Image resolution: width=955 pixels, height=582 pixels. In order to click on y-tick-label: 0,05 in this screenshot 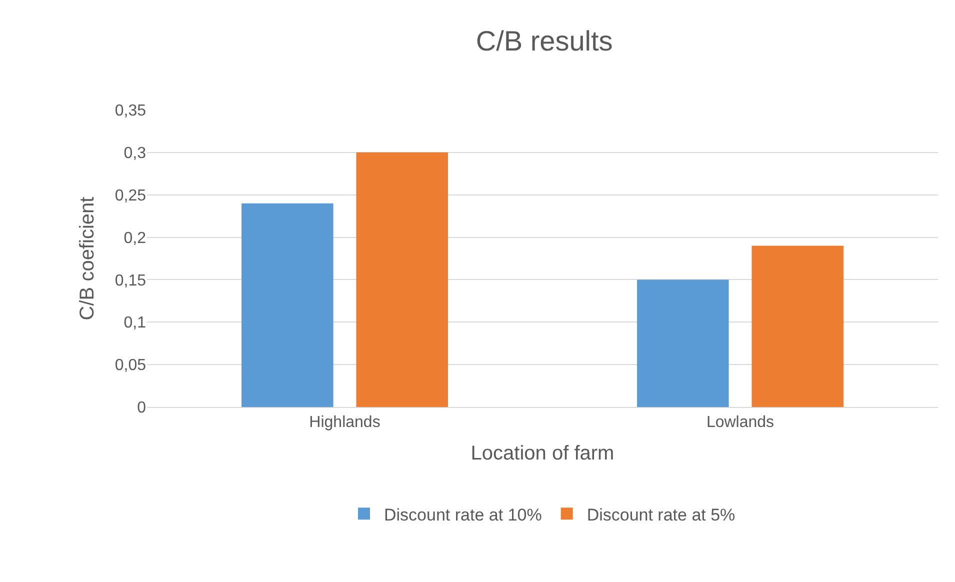, I will do `click(130, 365)`.